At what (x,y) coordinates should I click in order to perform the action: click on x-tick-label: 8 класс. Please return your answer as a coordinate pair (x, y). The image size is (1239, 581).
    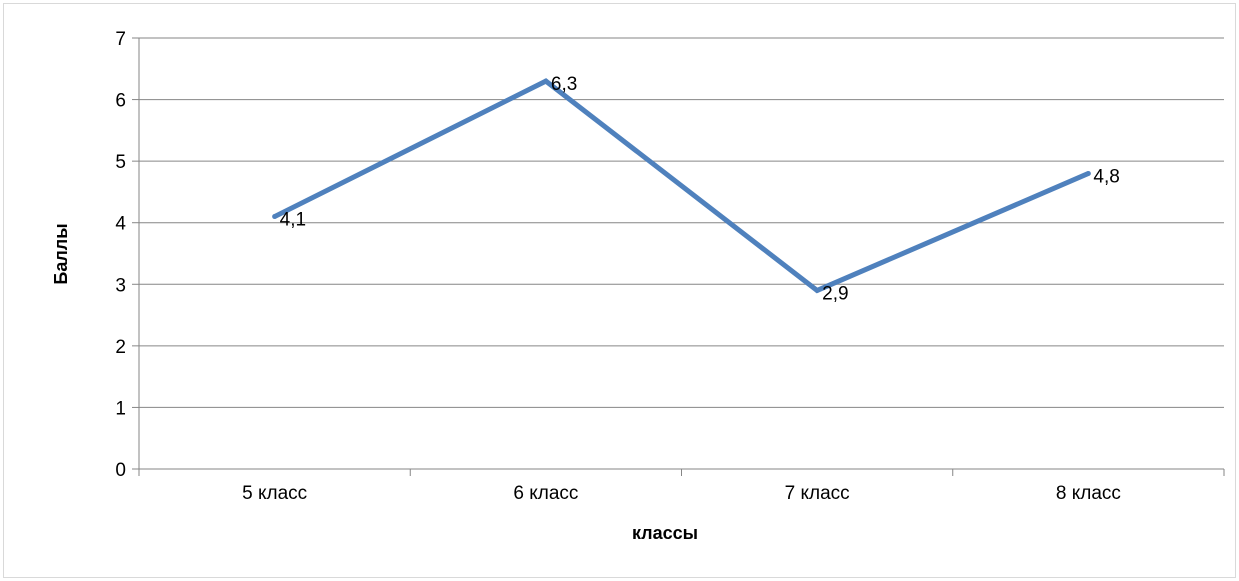
    Looking at the image, I should click on (1088, 493).